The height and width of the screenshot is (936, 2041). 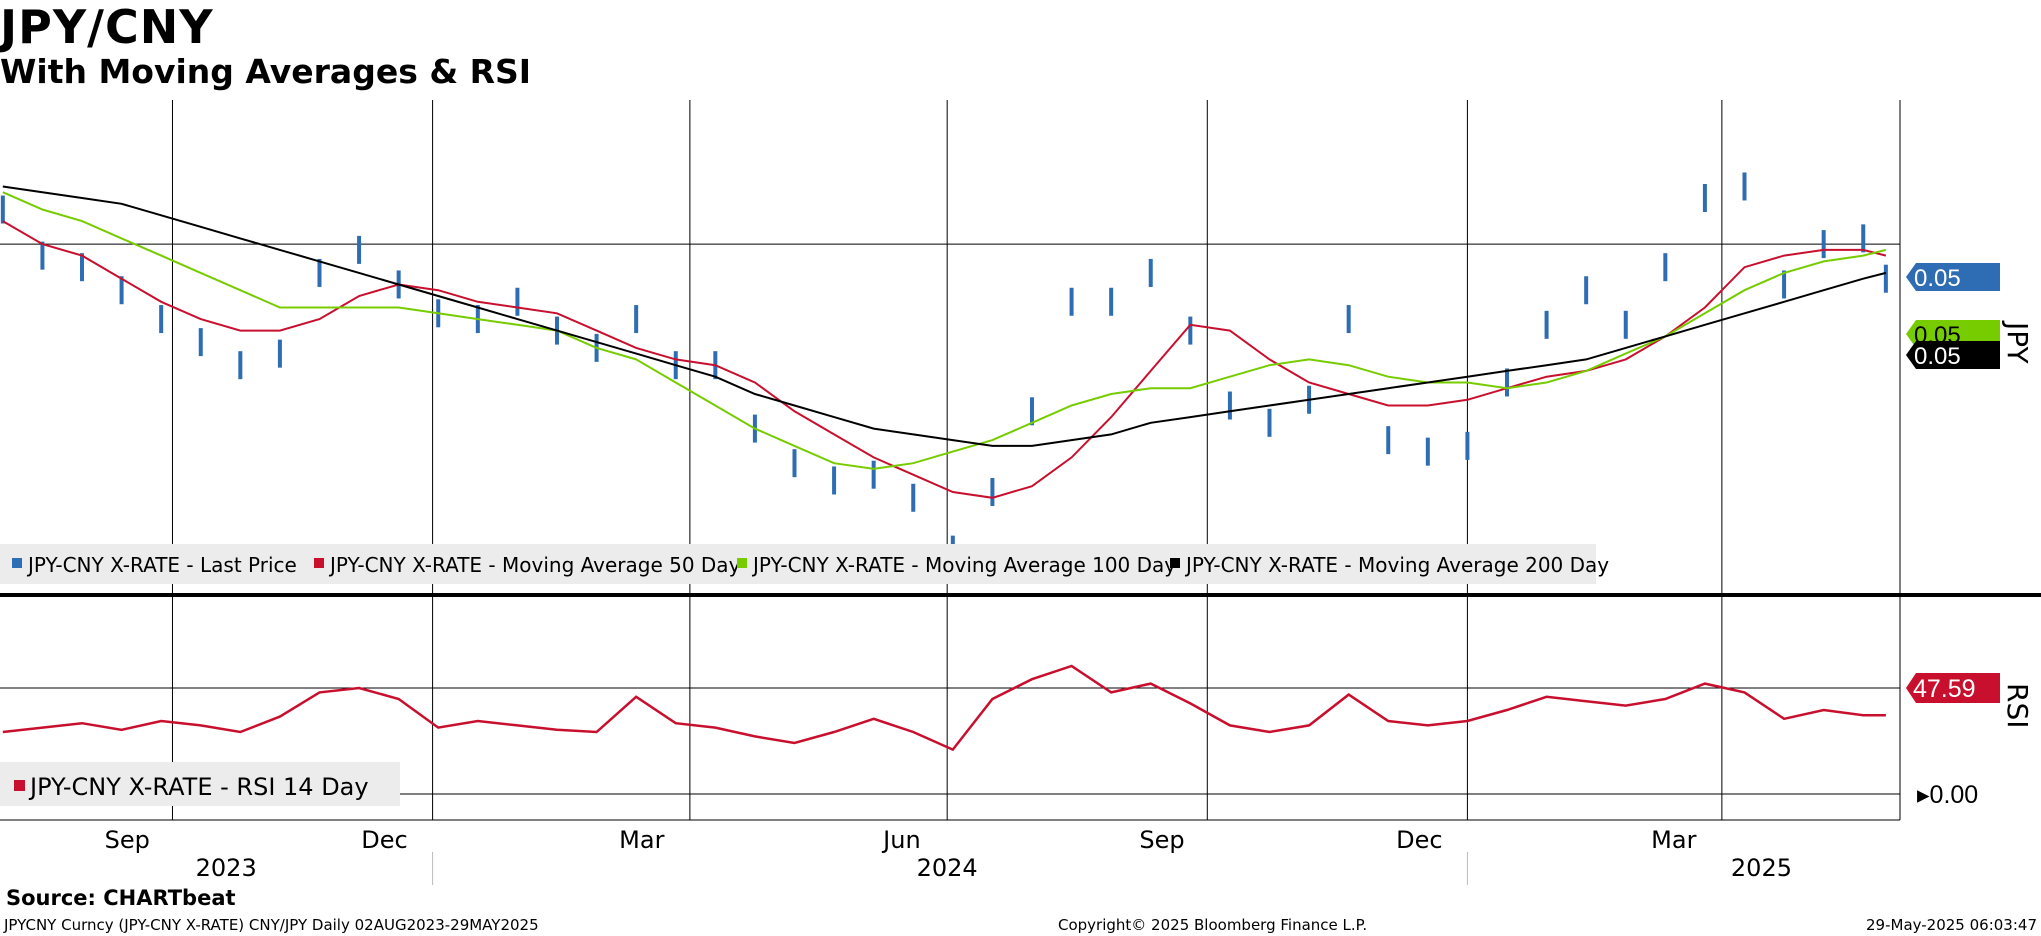 I want to click on chart-title: JPY/CNY, so click(x=107, y=27).